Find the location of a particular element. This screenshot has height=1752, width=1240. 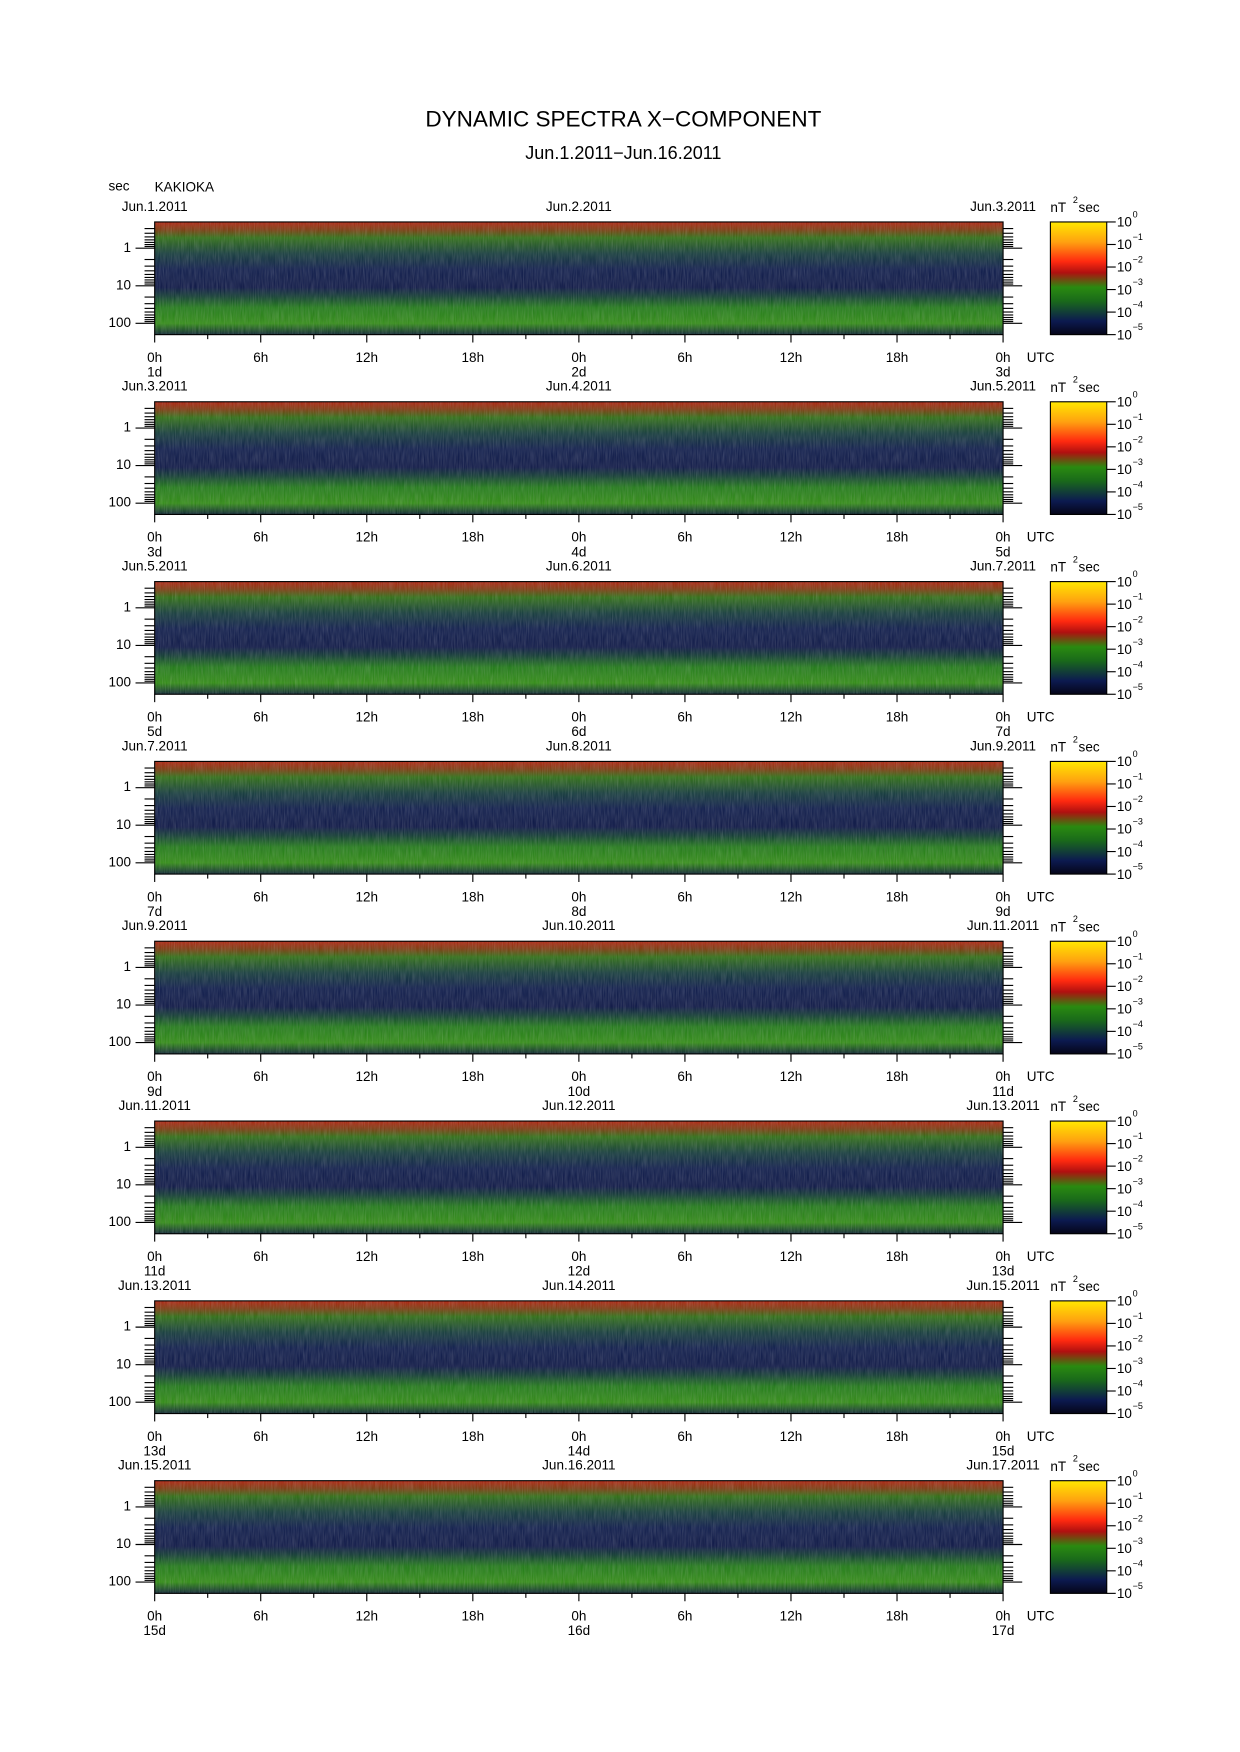

date-label: Jun.7.2011 is located at coordinates (1003, 566).